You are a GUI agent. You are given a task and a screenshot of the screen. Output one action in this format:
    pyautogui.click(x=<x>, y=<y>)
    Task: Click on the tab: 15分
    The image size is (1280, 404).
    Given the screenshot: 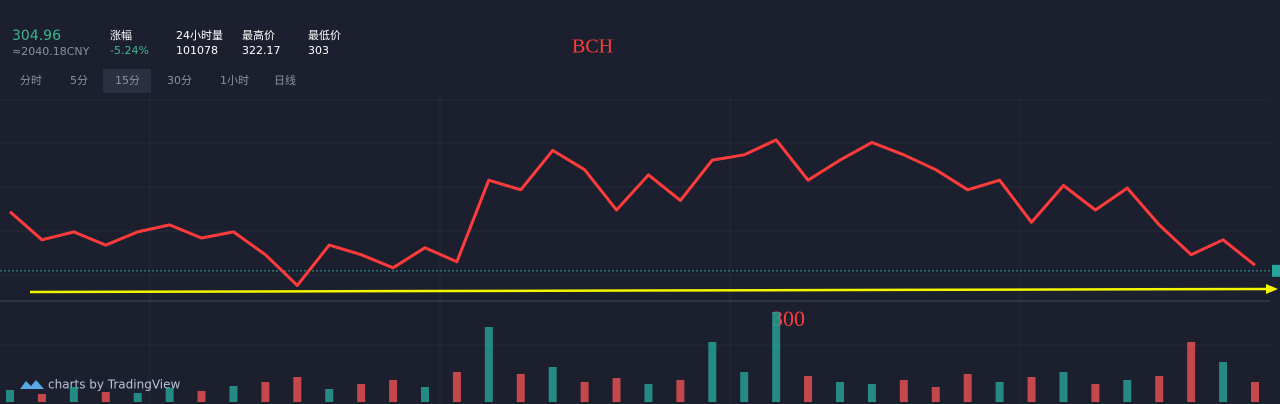 What is the action you would take?
    pyautogui.click(x=127, y=80)
    